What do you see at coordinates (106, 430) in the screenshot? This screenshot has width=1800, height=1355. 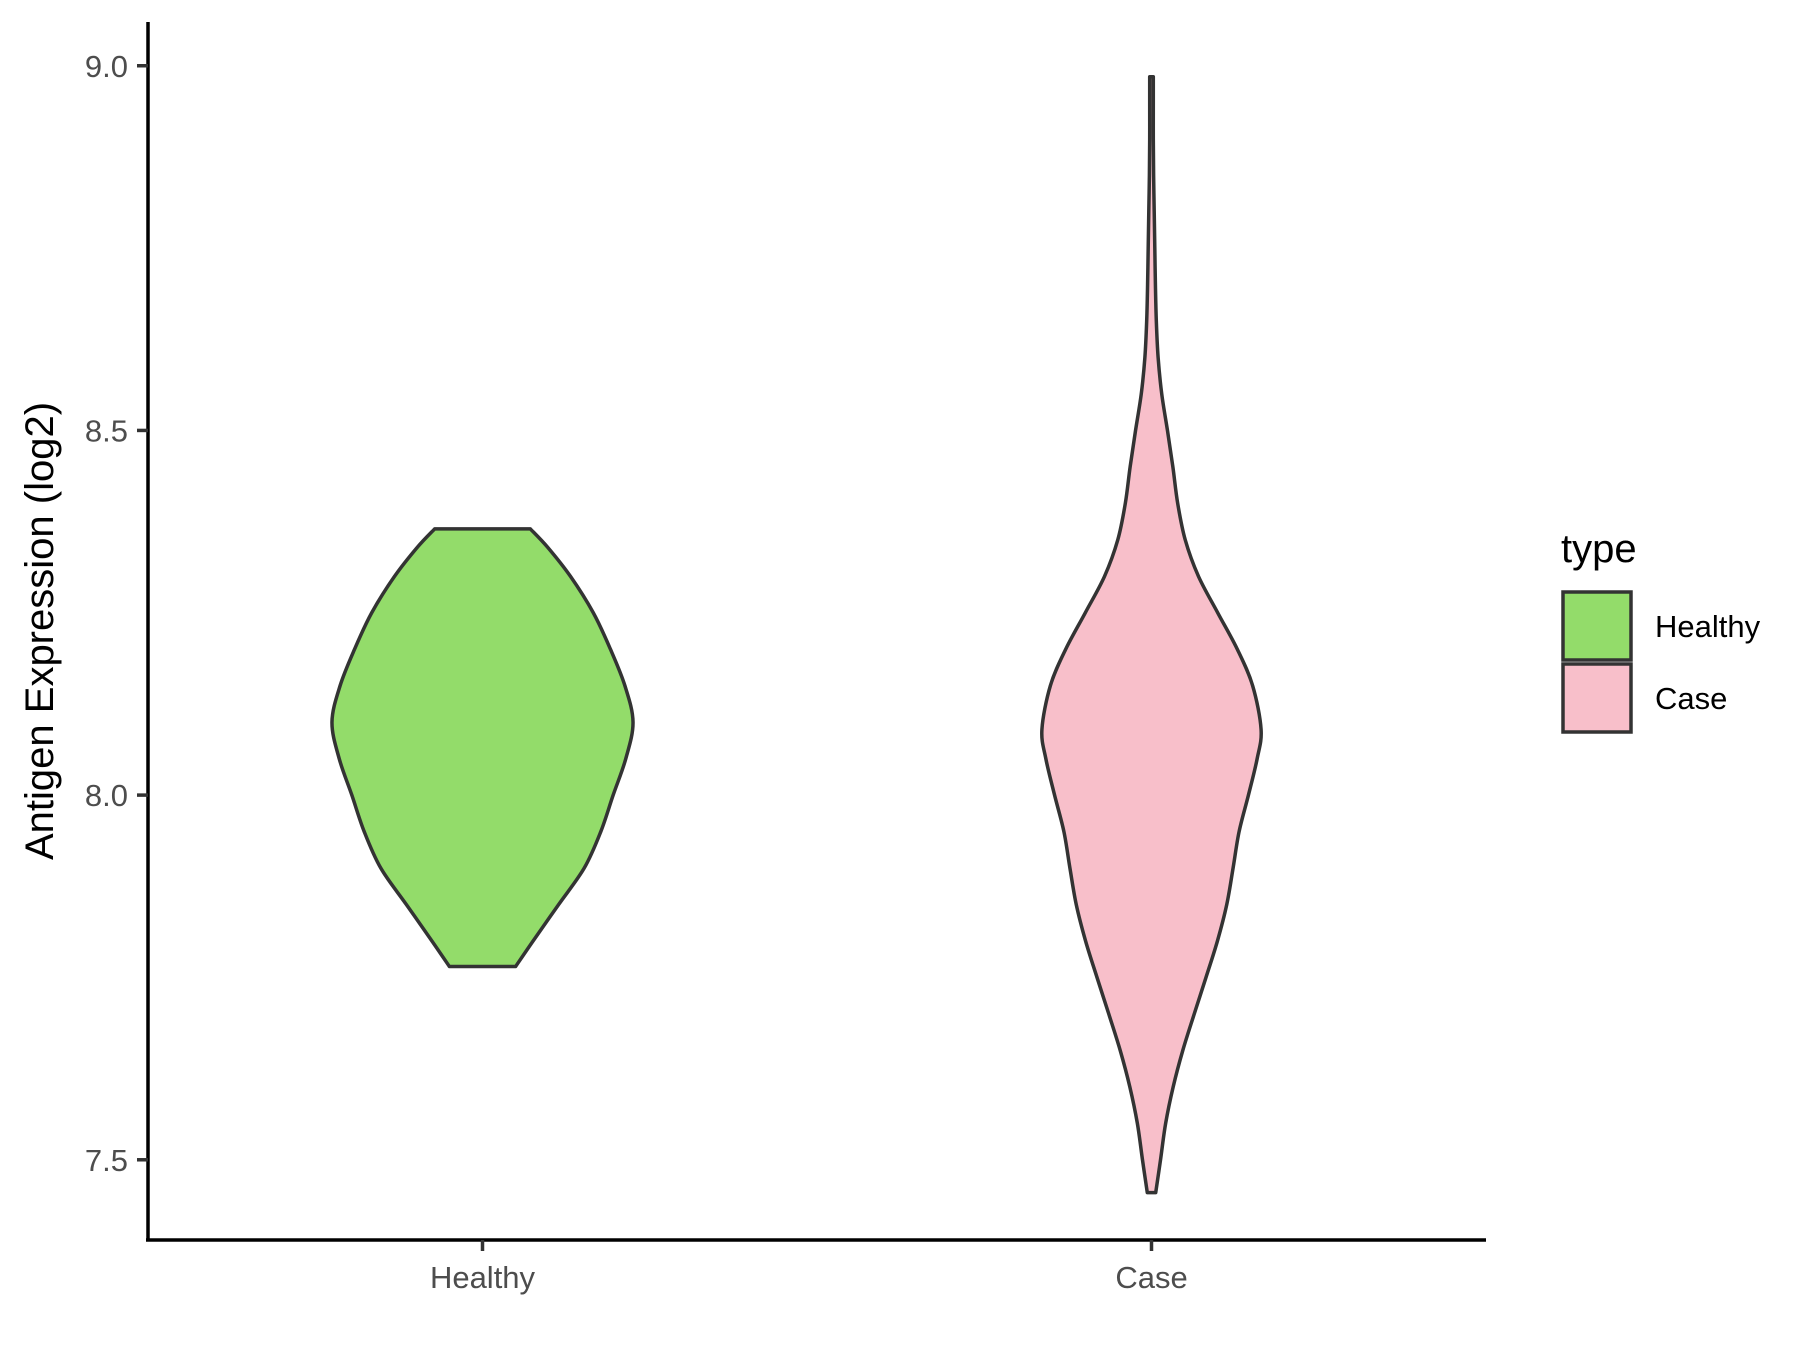 I see `y-tick-label: 8.5` at bounding box center [106, 430].